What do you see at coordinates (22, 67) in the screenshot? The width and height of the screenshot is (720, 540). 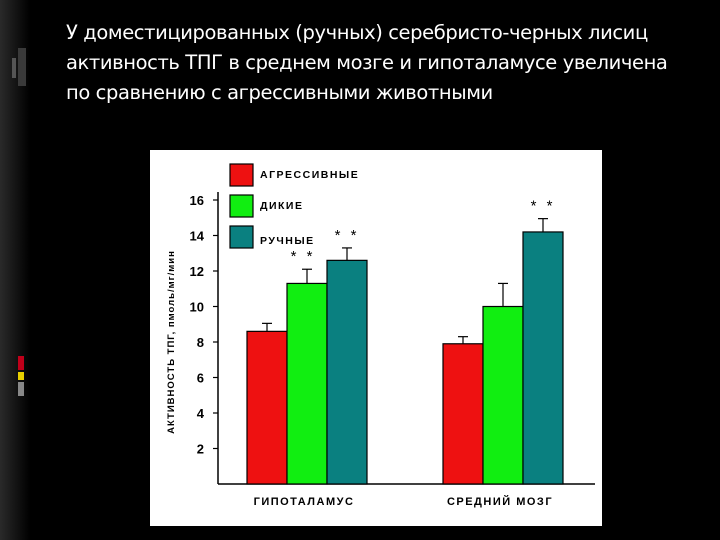 I see `accent-bar-top` at bounding box center [22, 67].